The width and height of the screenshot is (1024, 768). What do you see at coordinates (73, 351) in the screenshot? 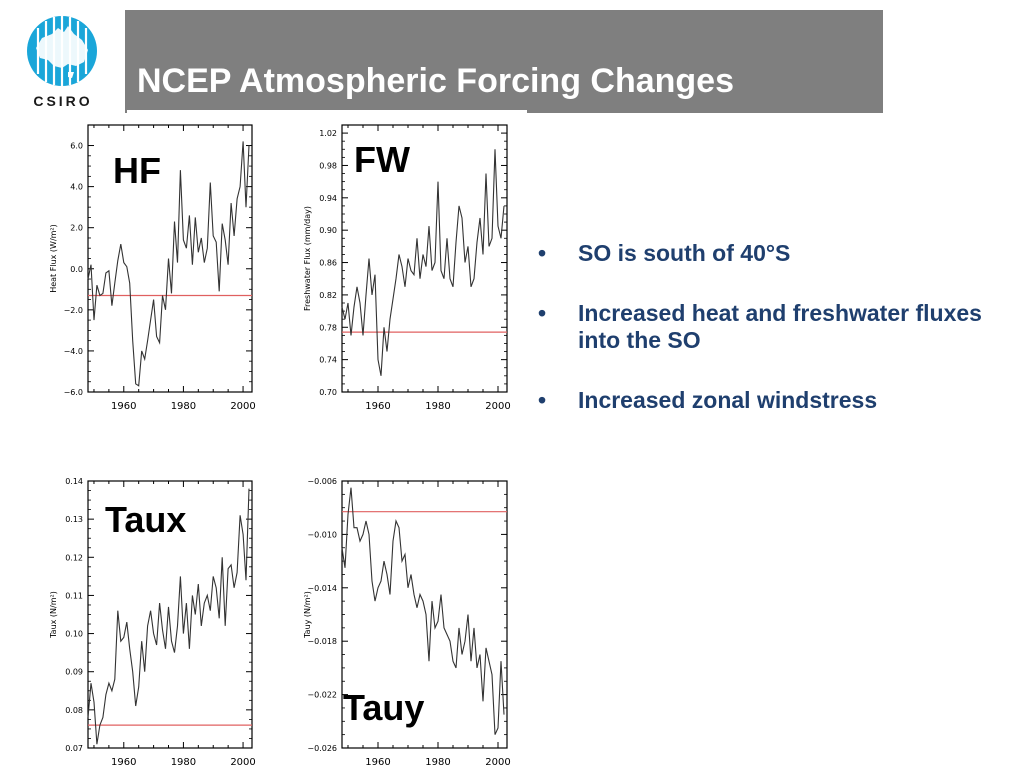
I see `y-tick-label: −4.0` at bounding box center [73, 351].